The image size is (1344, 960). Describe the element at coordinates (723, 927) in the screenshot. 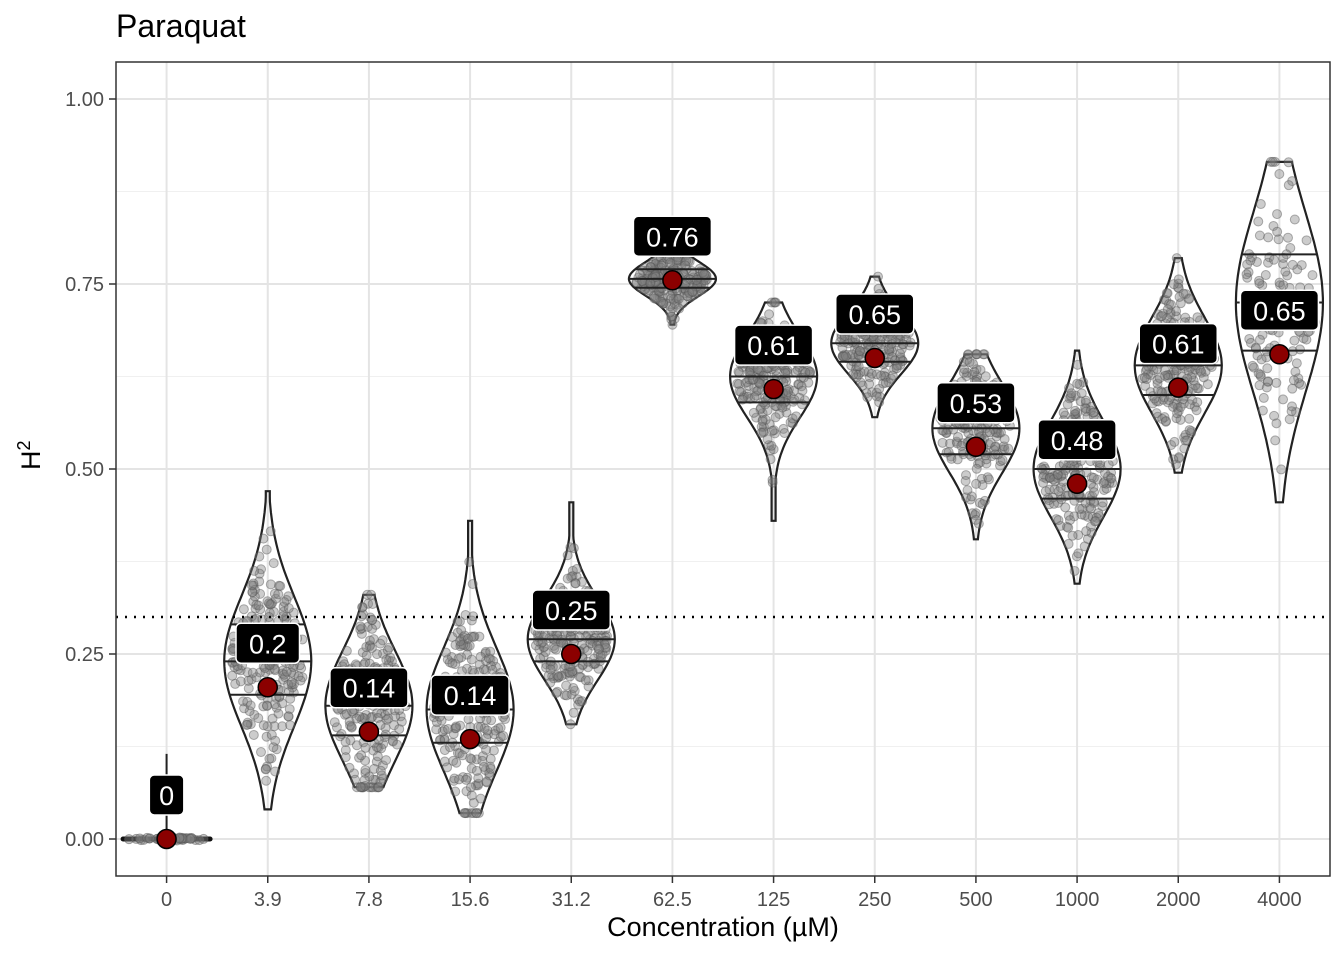

I see `x-axis-label: Concentration (µM)` at that location.